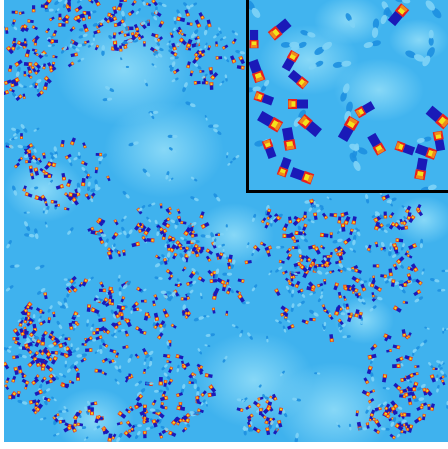 Image resolution: width=448 pixels, height=449 pixels. I want to click on light-patch, so click(234, 235).